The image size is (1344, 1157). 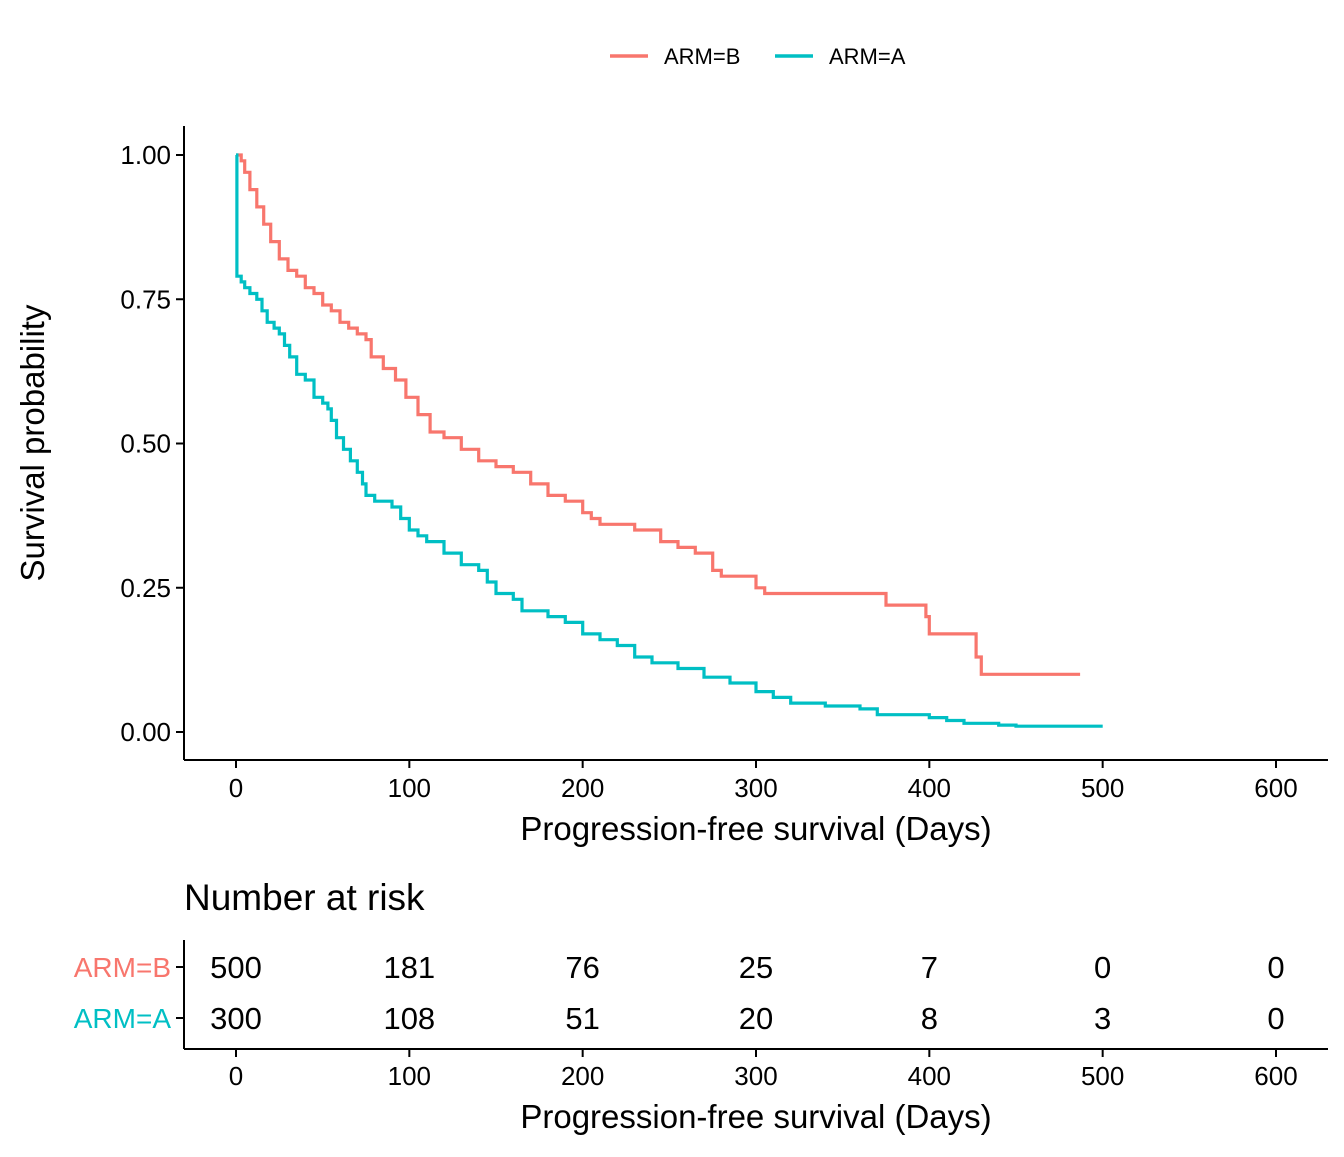 I want to click on risk-table-x-ticks: 0 100 200 300 400 500 600, so click(x=763, y=1070).